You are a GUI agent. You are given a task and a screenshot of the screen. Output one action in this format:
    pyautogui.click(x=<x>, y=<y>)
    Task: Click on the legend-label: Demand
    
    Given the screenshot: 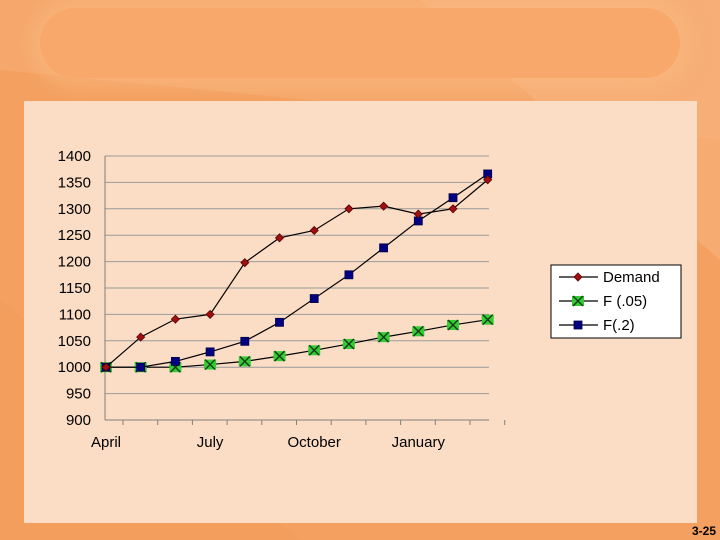 What is the action you would take?
    pyautogui.click(x=631, y=277)
    